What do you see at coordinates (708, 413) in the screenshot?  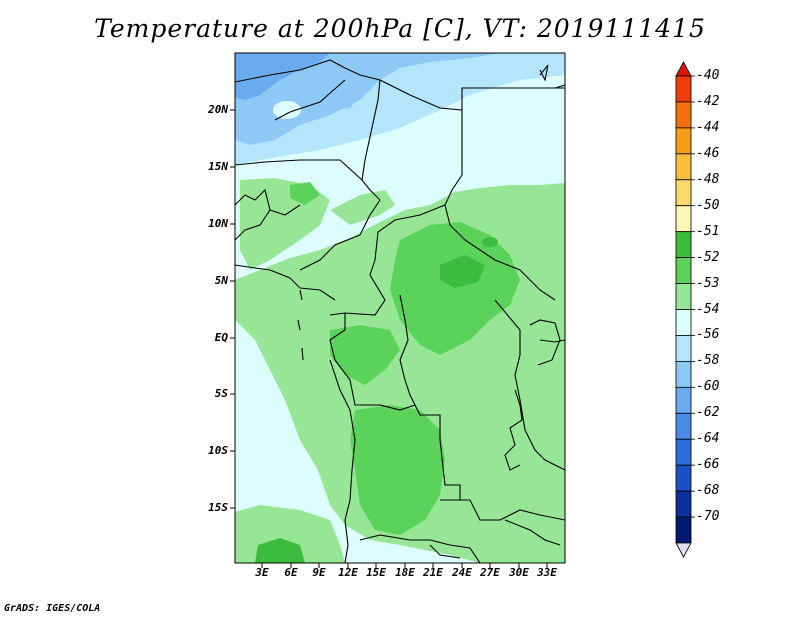 I see `colorbar-label: -62` at bounding box center [708, 413].